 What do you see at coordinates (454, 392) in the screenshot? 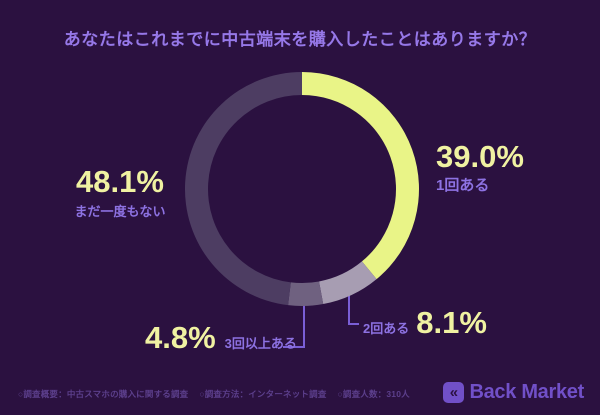
I see `back-market-logo-icon: «` at bounding box center [454, 392].